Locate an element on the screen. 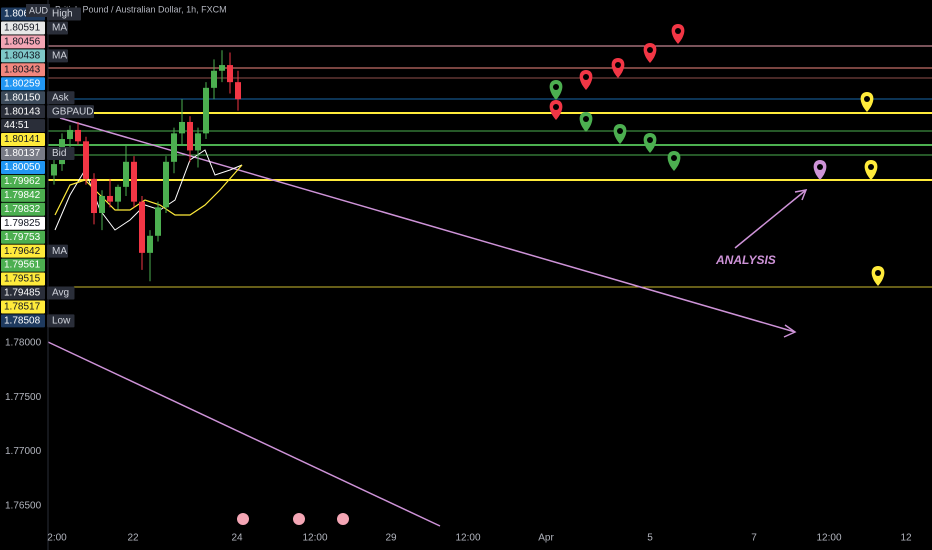 The height and width of the screenshot is (550, 932). y-axis-label: 1.77500 is located at coordinates (23, 397).